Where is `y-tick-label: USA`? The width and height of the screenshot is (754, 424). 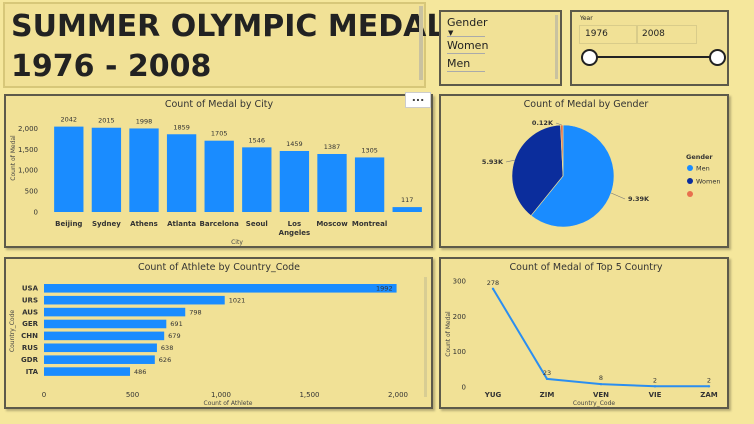
y-tick-label: USA is located at coordinates (30, 289).